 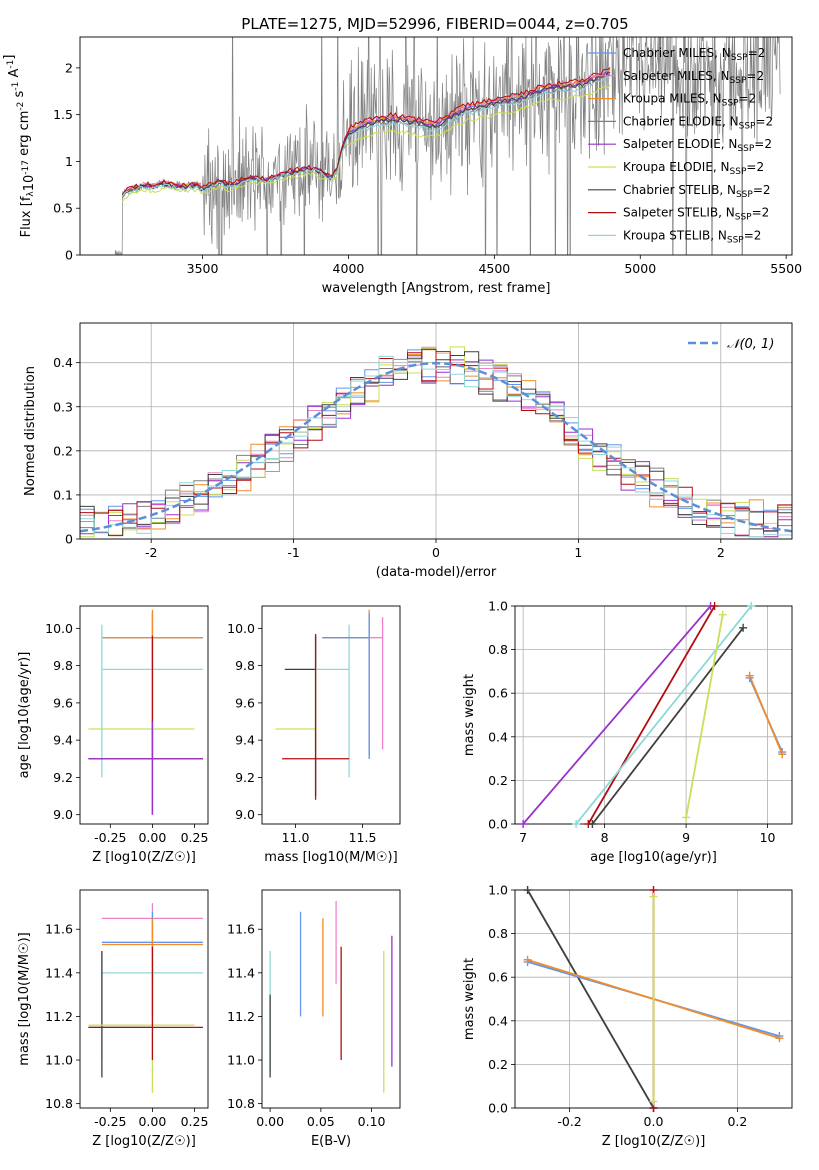 What do you see at coordinates (144, 1141) in the screenshot?
I see `z-mass-x-axis-label: Z [log10(Z/Z☉)]` at bounding box center [144, 1141].